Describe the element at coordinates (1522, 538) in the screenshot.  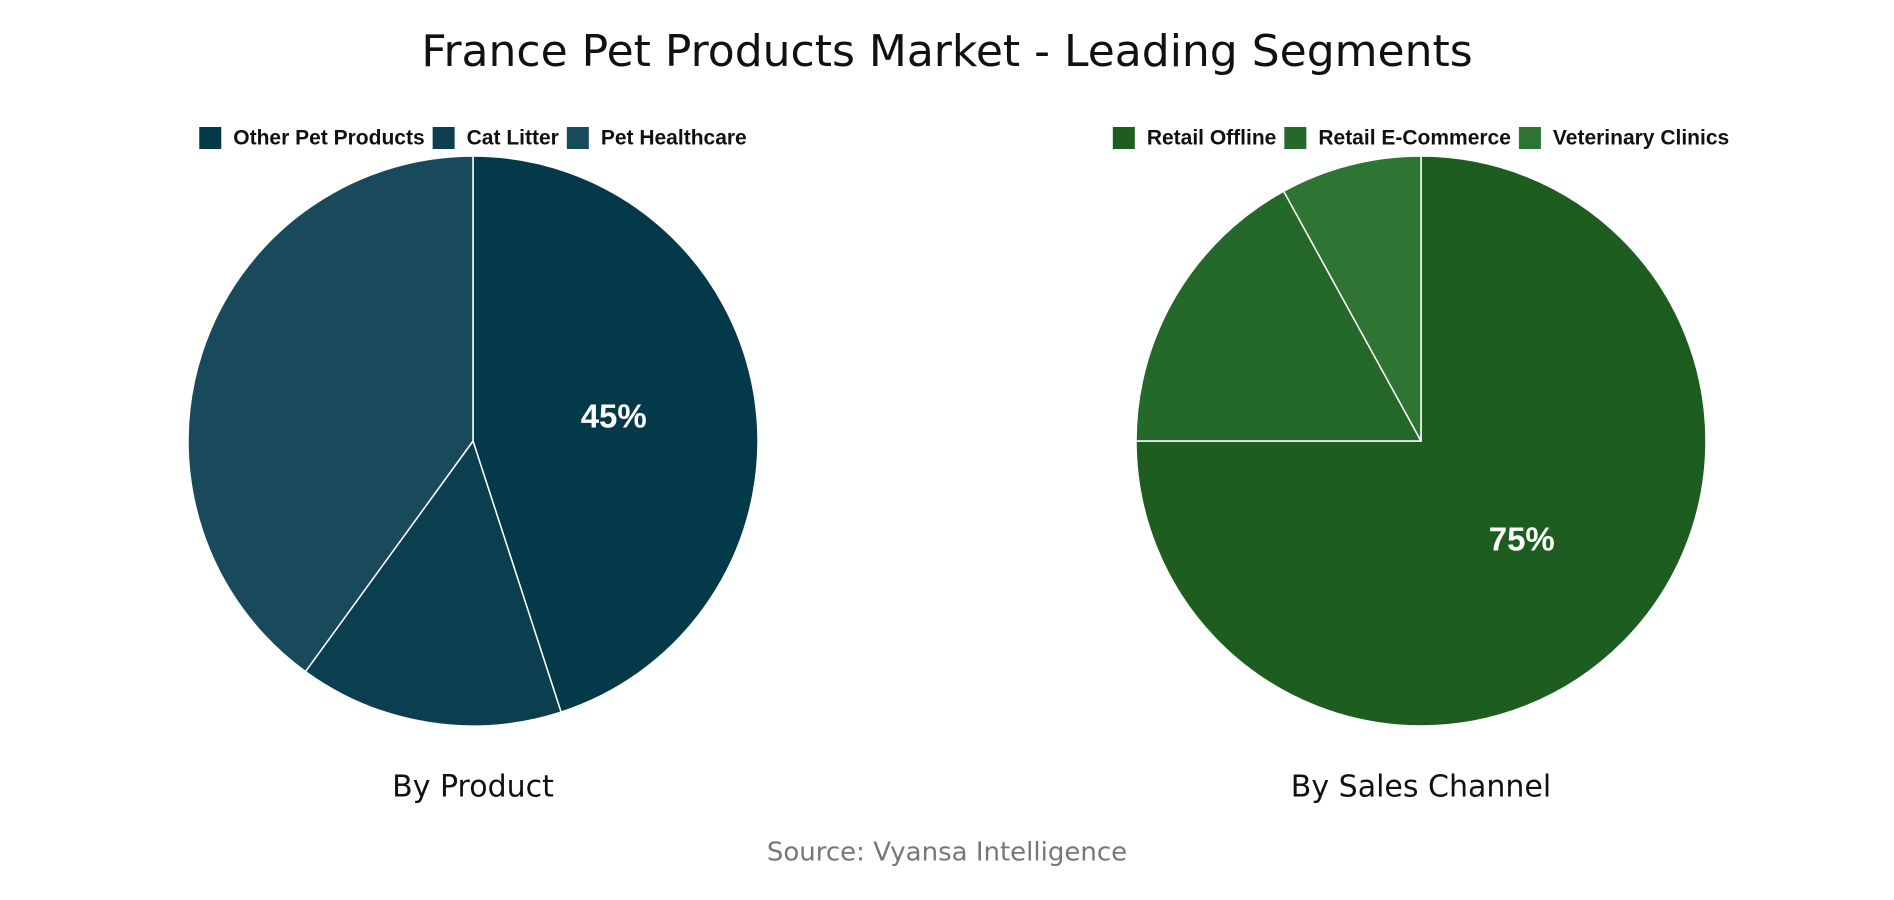
I see `value-label: 75%` at that location.